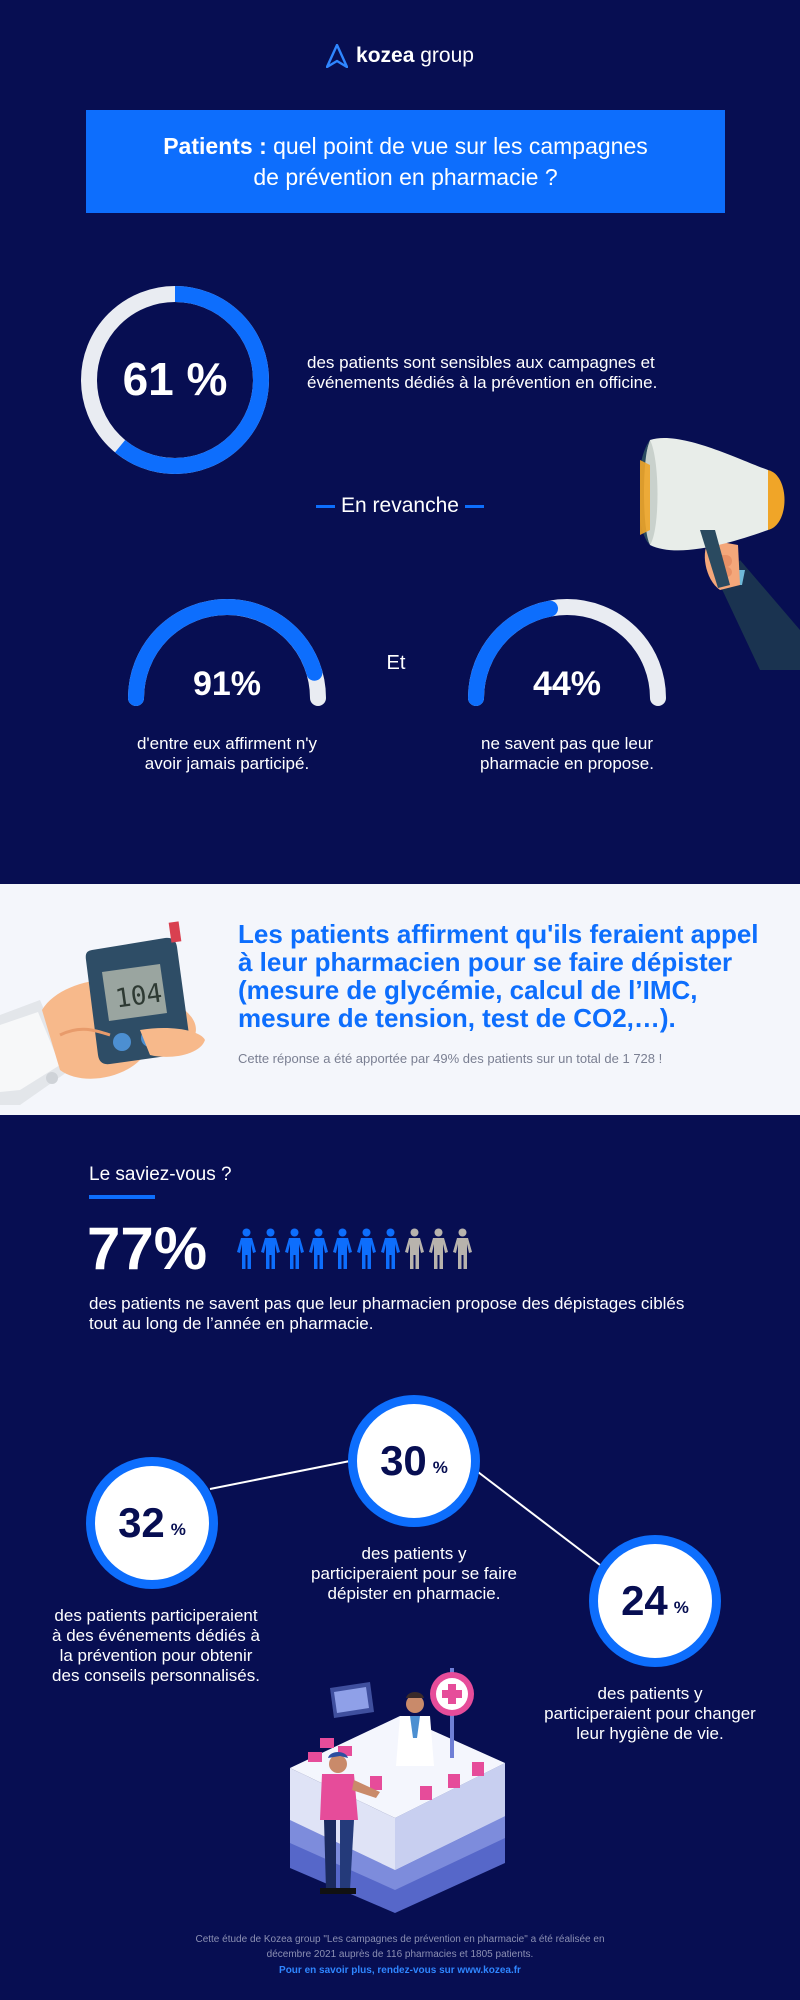  I want to click on donut-fill, so click(175, 380).